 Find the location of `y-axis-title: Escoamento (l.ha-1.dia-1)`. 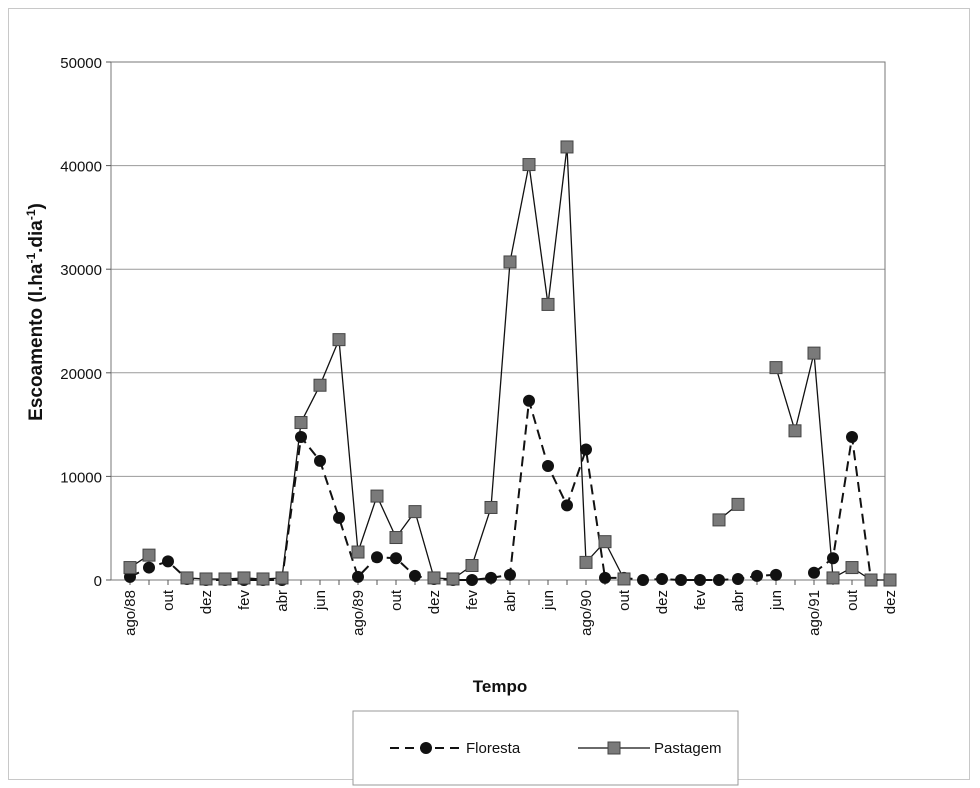

y-axis-title: Escoamento (l.ha-1.dia-1) is located at coordinates (35, 312).